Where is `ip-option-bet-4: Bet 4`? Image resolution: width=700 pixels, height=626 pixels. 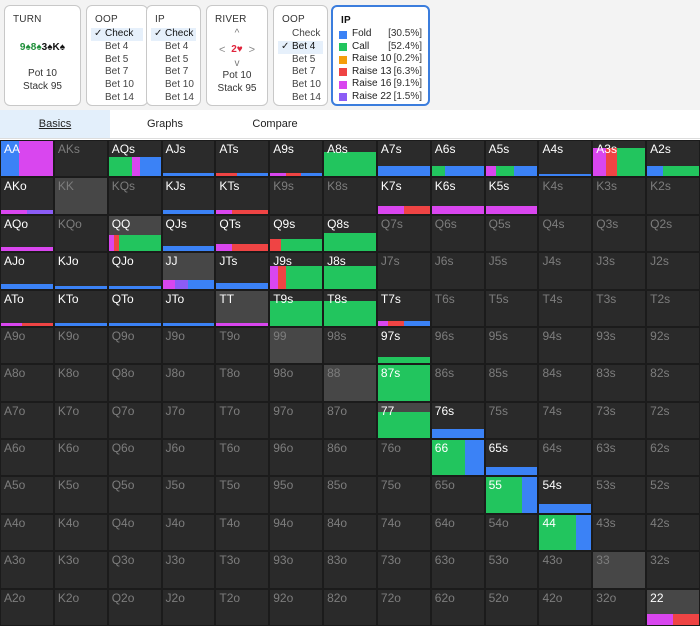 ip-option-bet-4: Bet 4 is located at coordinates (173, 47).